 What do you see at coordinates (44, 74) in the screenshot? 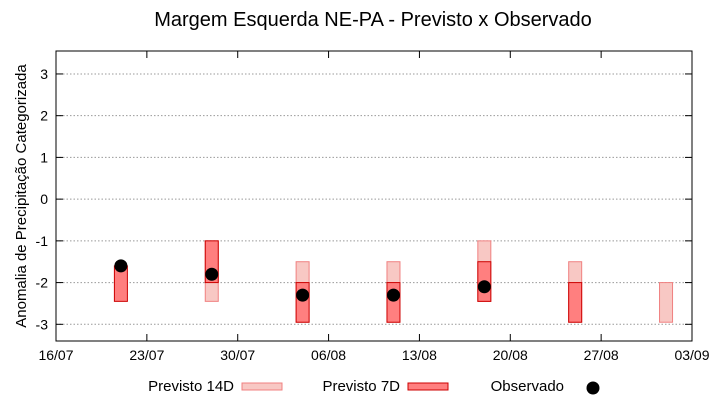
I see `y-tick-label: 3` at bounding box center [44, 74].